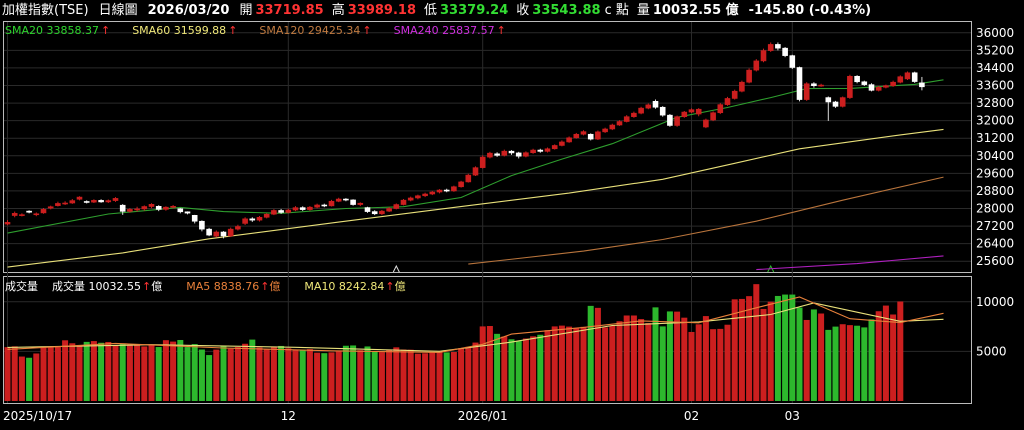 This screenshot has width=1024, height=430. I want to click on close-suffix: c 點, so click(617, 10).